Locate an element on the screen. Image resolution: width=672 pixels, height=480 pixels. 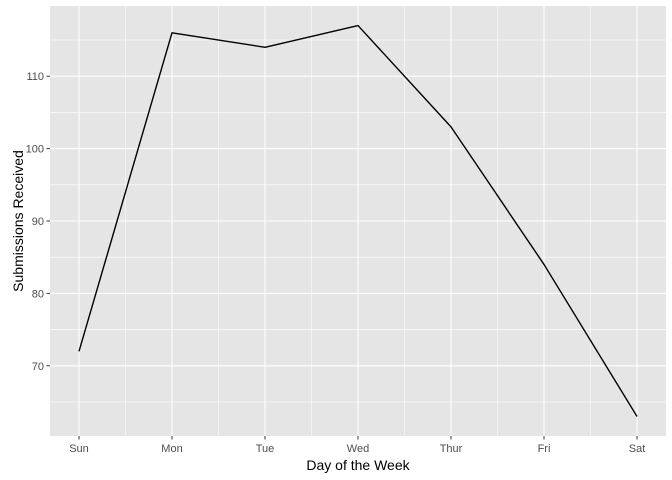
y-axis: 70 80 90 100 110 is located at coordinates (38, 222).